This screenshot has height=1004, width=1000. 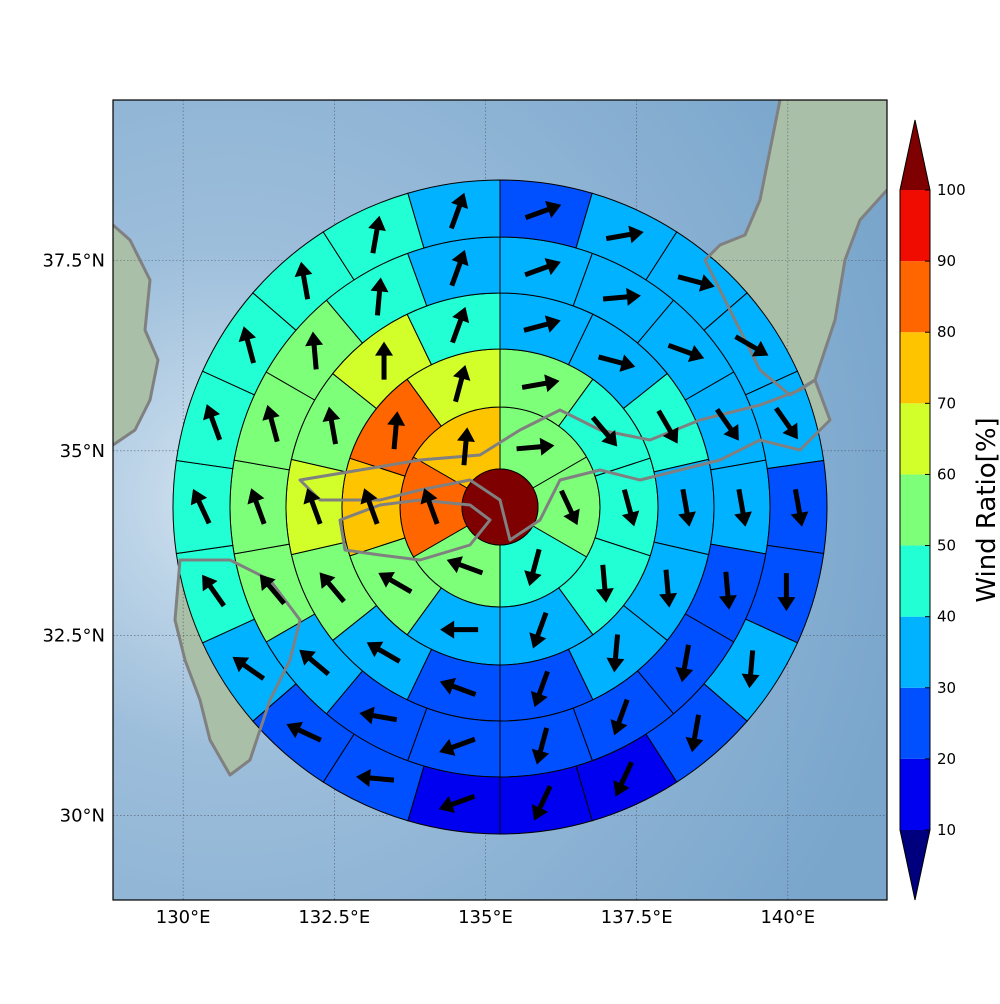 What do you see at coordinates (946, 617) in the screenshot?
I see `colorbar-tick-label: 40` at bounding box center [946, 617].